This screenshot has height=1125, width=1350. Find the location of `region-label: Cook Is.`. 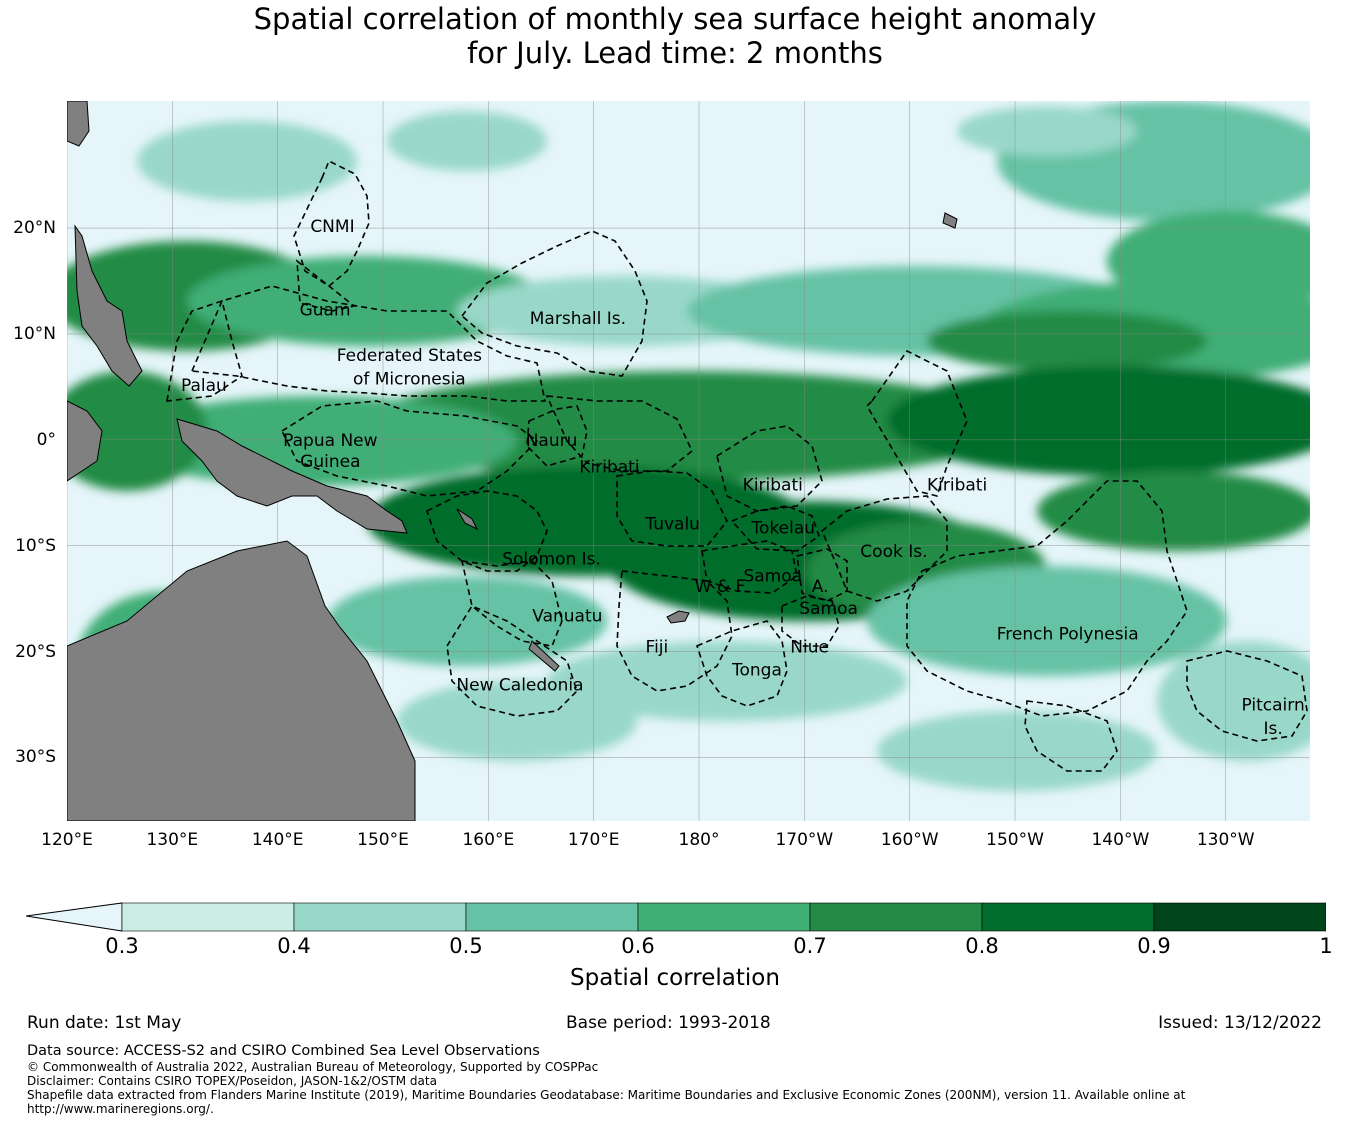

region-label: Cook Is. is located at coordinates (893, 552).